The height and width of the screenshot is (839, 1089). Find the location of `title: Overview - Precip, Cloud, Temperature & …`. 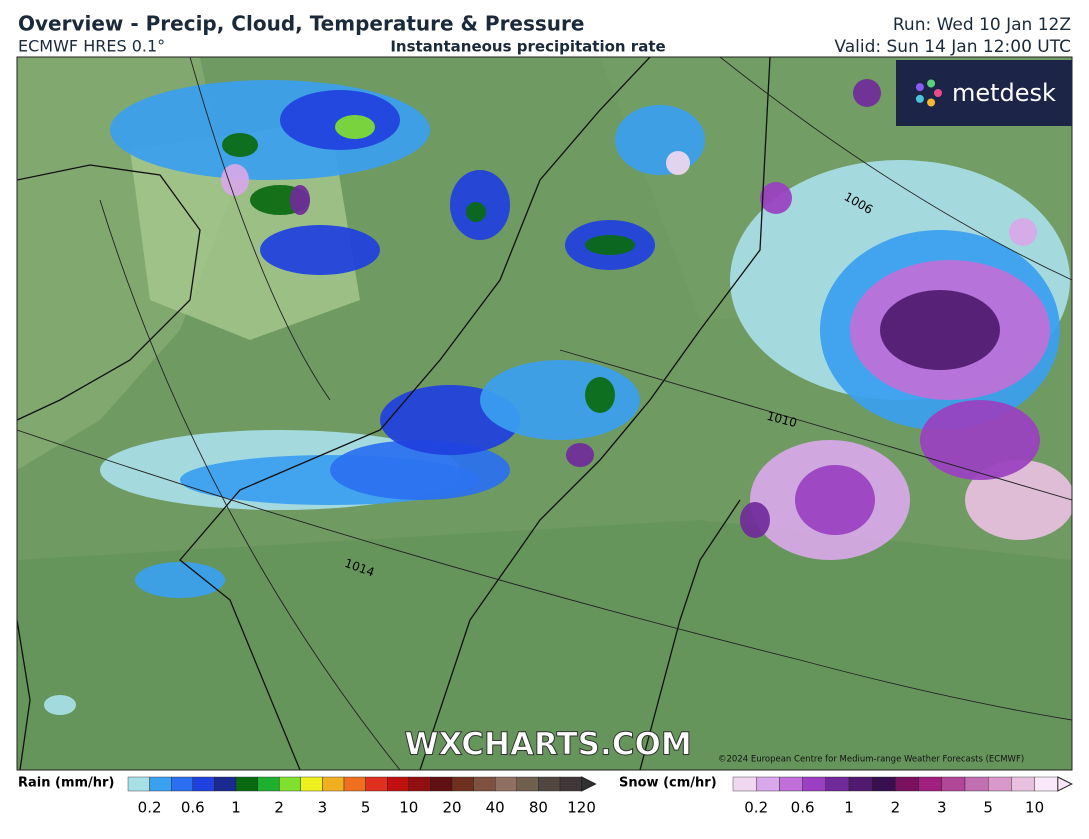

title: Overview - Precip, Cloud, Temperature & … is located at coordinates (301, 24).